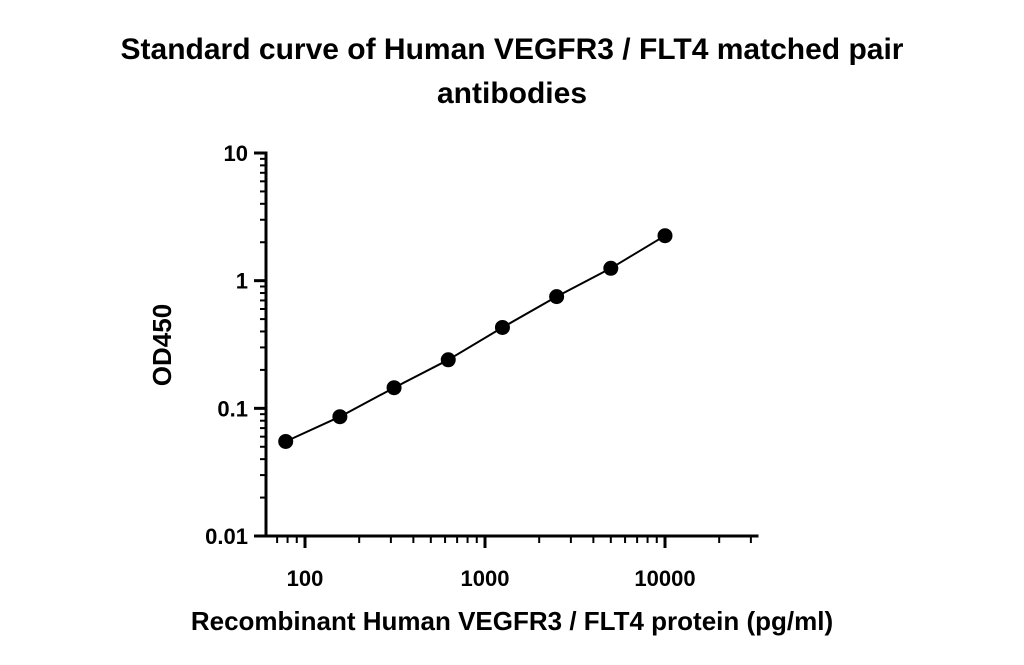  What do you see at coordinates (242, 281) in the screenshot?
I see `y-tick-label: 1` at bounding box center [242, 281].